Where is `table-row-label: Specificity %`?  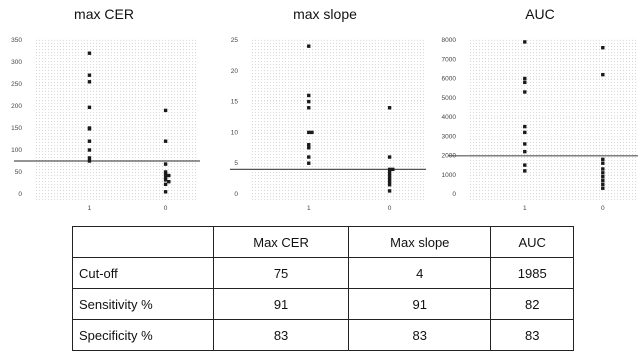
table-row-label: Specificity % is located at coordinates (143, 335).